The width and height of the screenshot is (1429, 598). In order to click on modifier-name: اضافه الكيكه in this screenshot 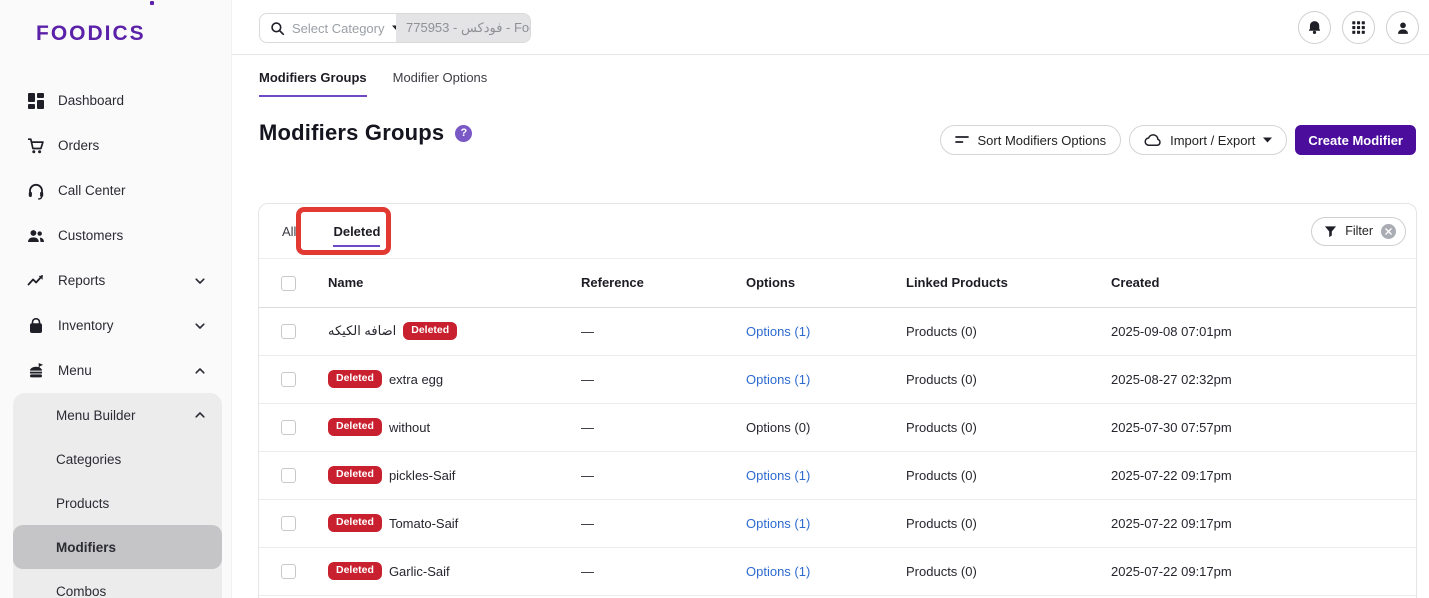, I will do `click(362, 330)`.